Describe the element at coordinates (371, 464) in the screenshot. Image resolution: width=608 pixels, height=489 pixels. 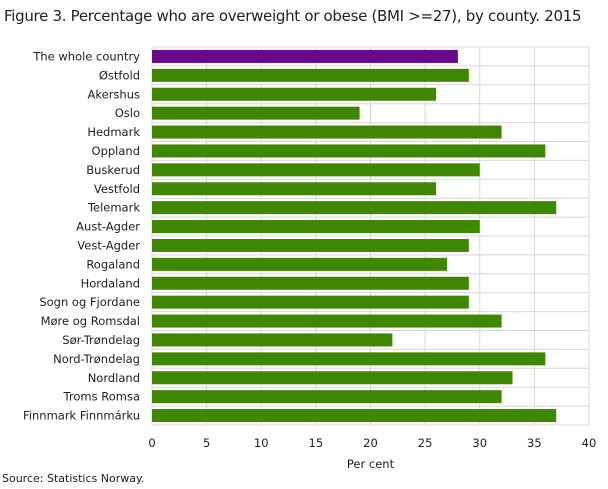
I see `x-axis-label: Per cent` at that location.